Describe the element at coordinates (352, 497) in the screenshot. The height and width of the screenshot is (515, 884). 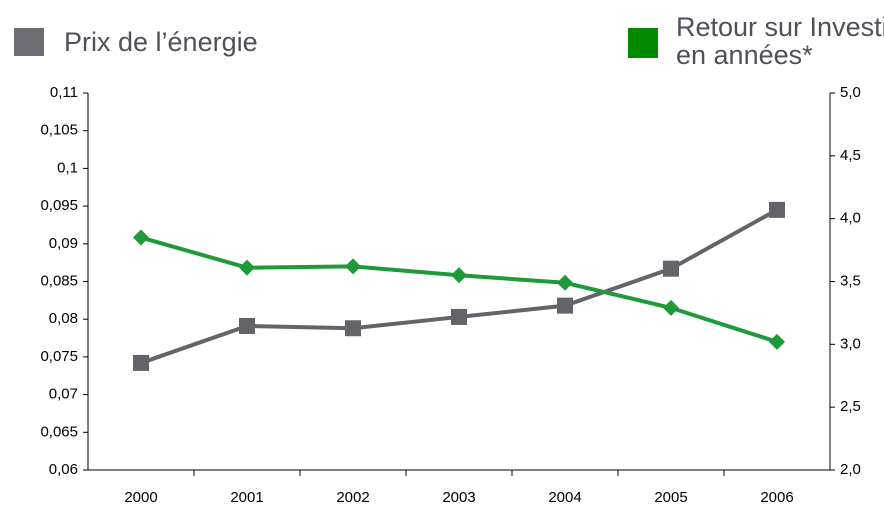
I see `x-tick-label: 2002` at that location.